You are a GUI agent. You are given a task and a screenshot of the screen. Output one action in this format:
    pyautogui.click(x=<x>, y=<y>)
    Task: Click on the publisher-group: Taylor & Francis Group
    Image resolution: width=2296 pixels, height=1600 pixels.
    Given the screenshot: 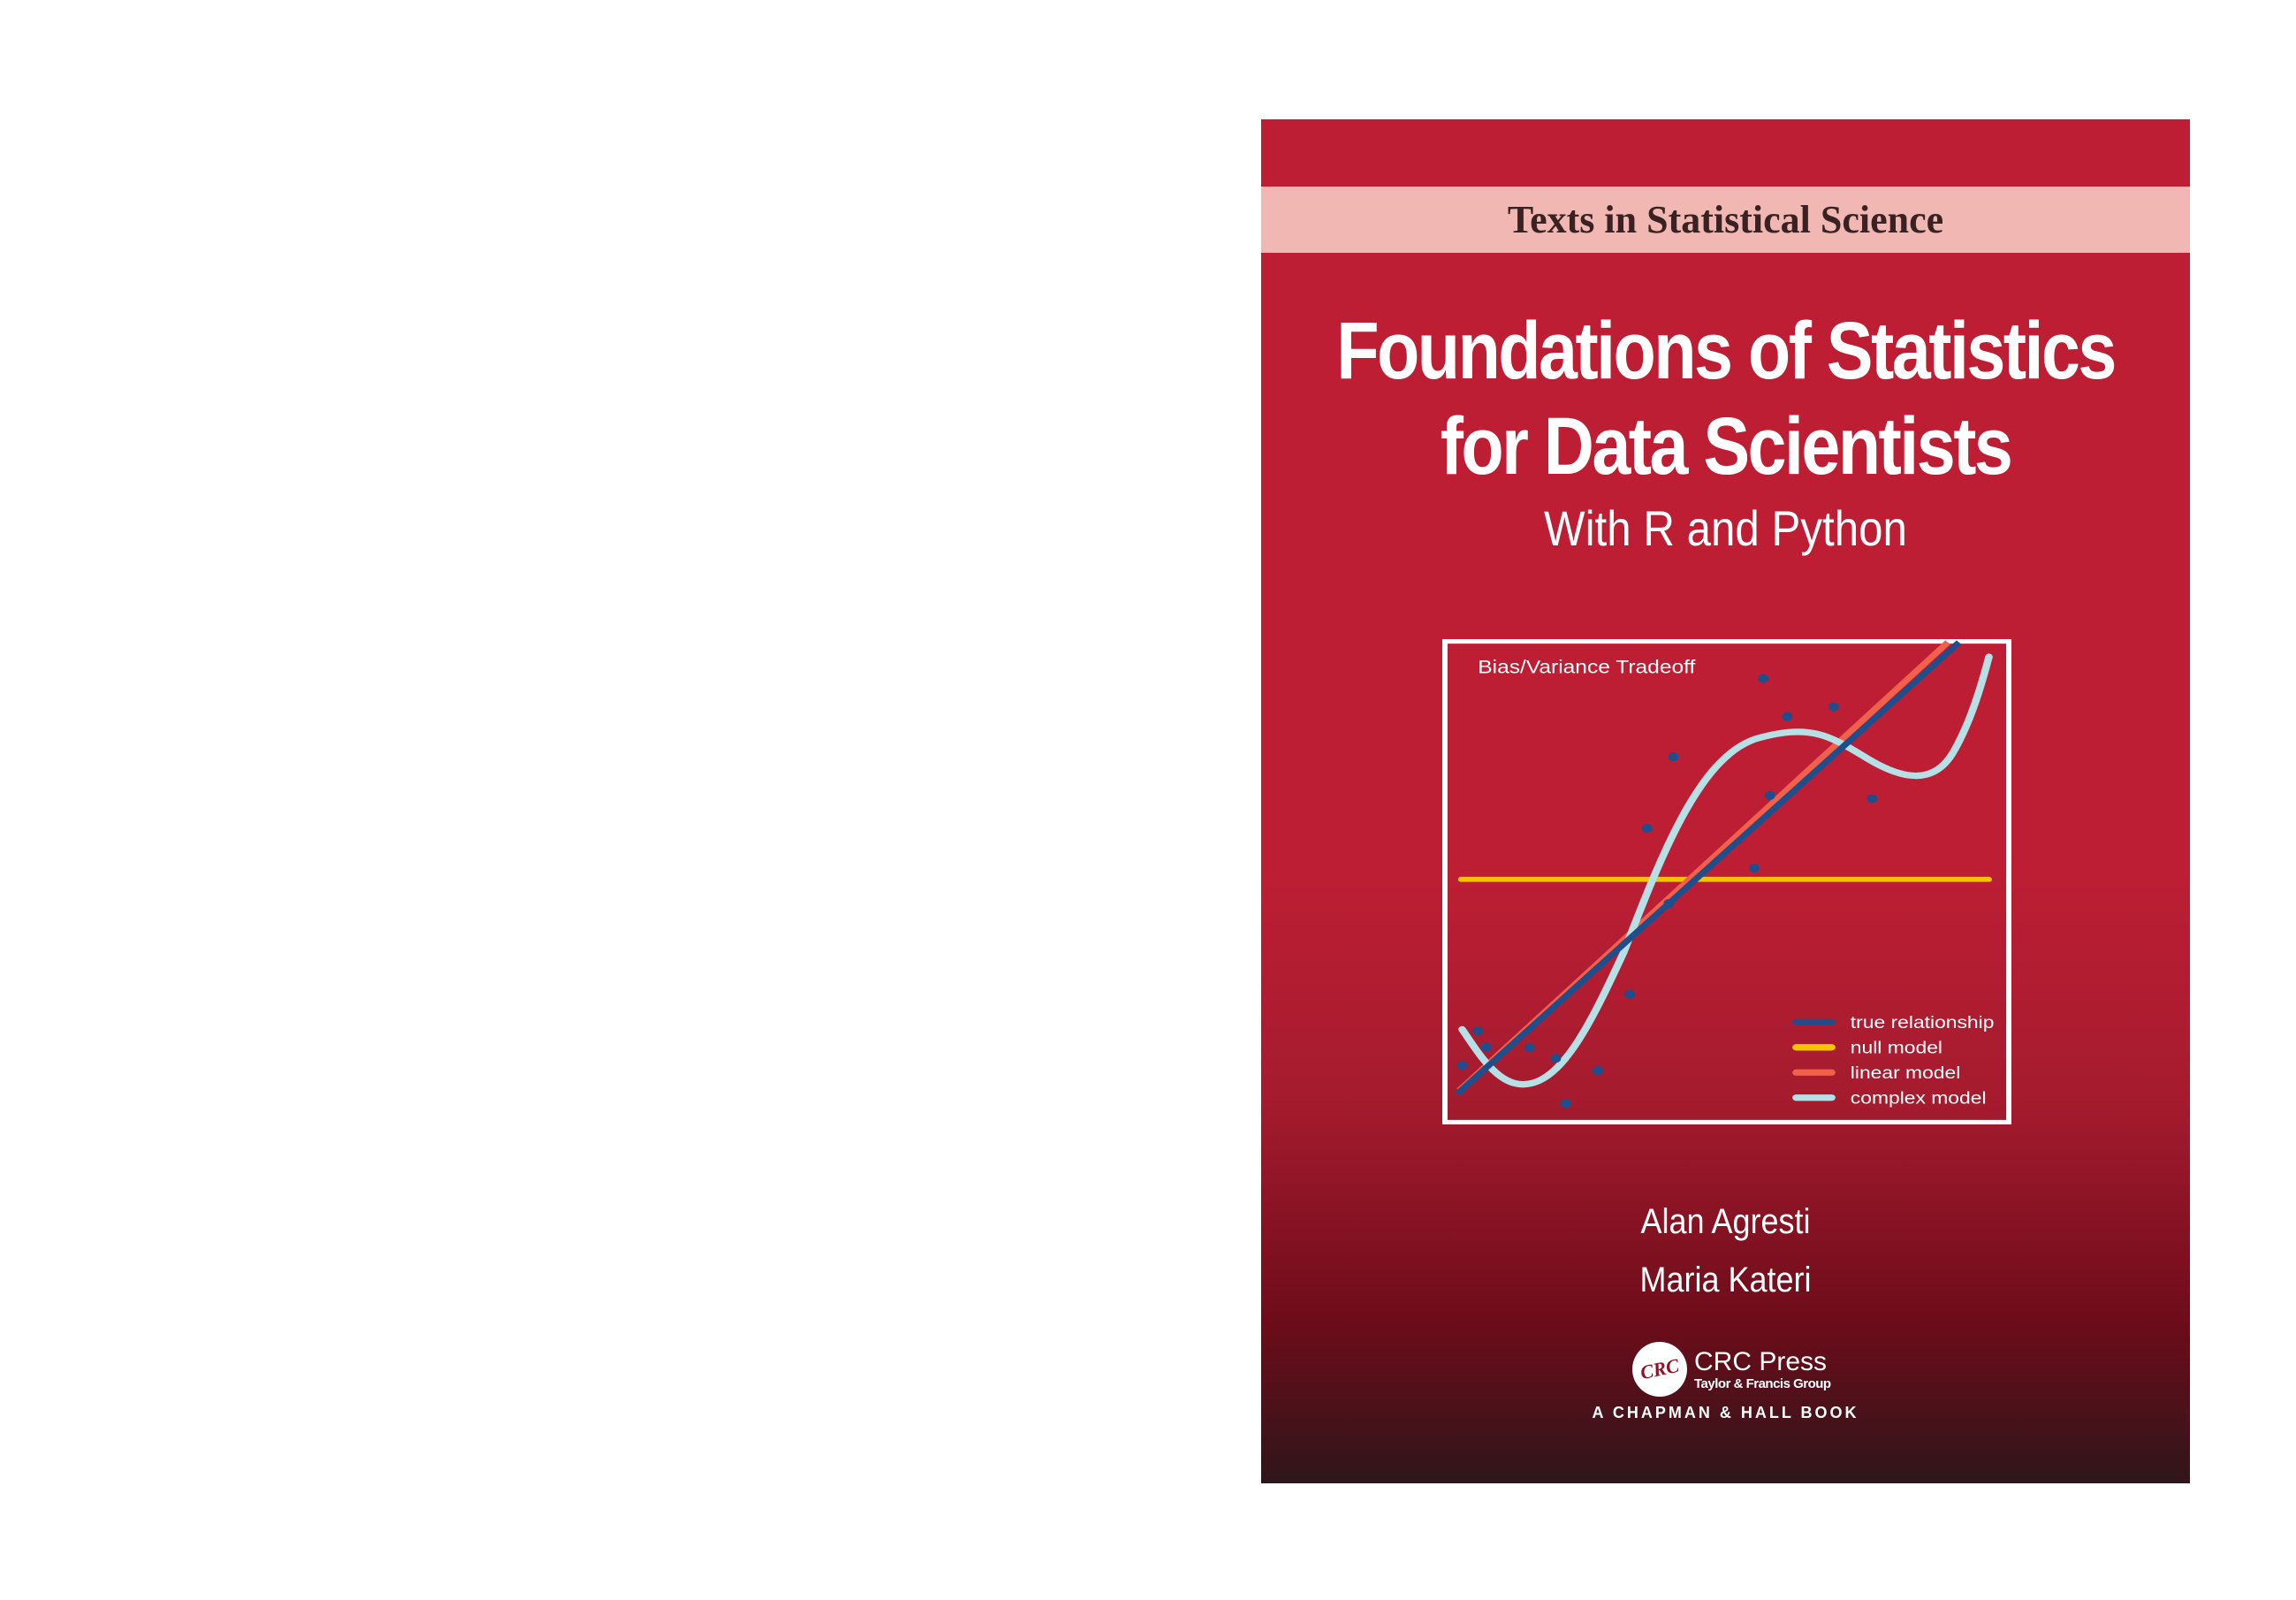 What is the action you would take?
    pyautogui.click(x=1762, y=1383)
    